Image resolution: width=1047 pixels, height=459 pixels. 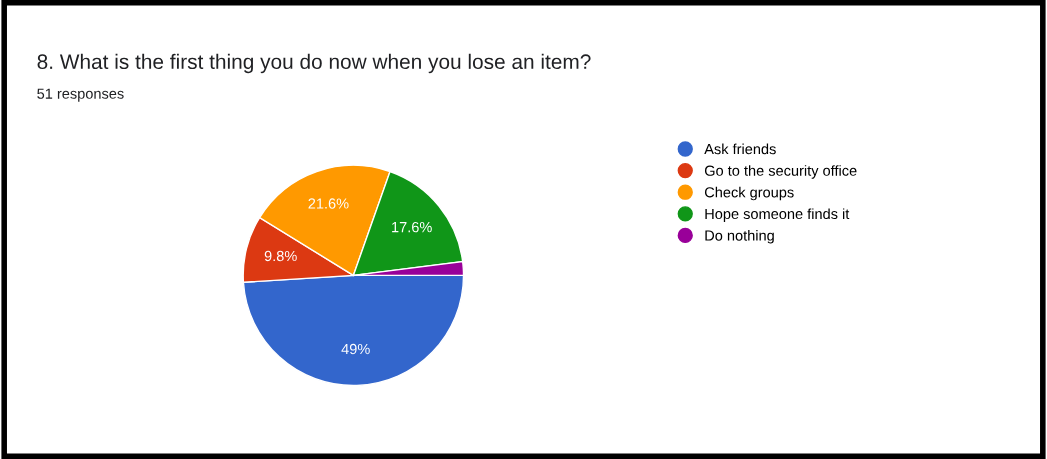 I want to click on text: 51 responses, so click(x=80, y=95).